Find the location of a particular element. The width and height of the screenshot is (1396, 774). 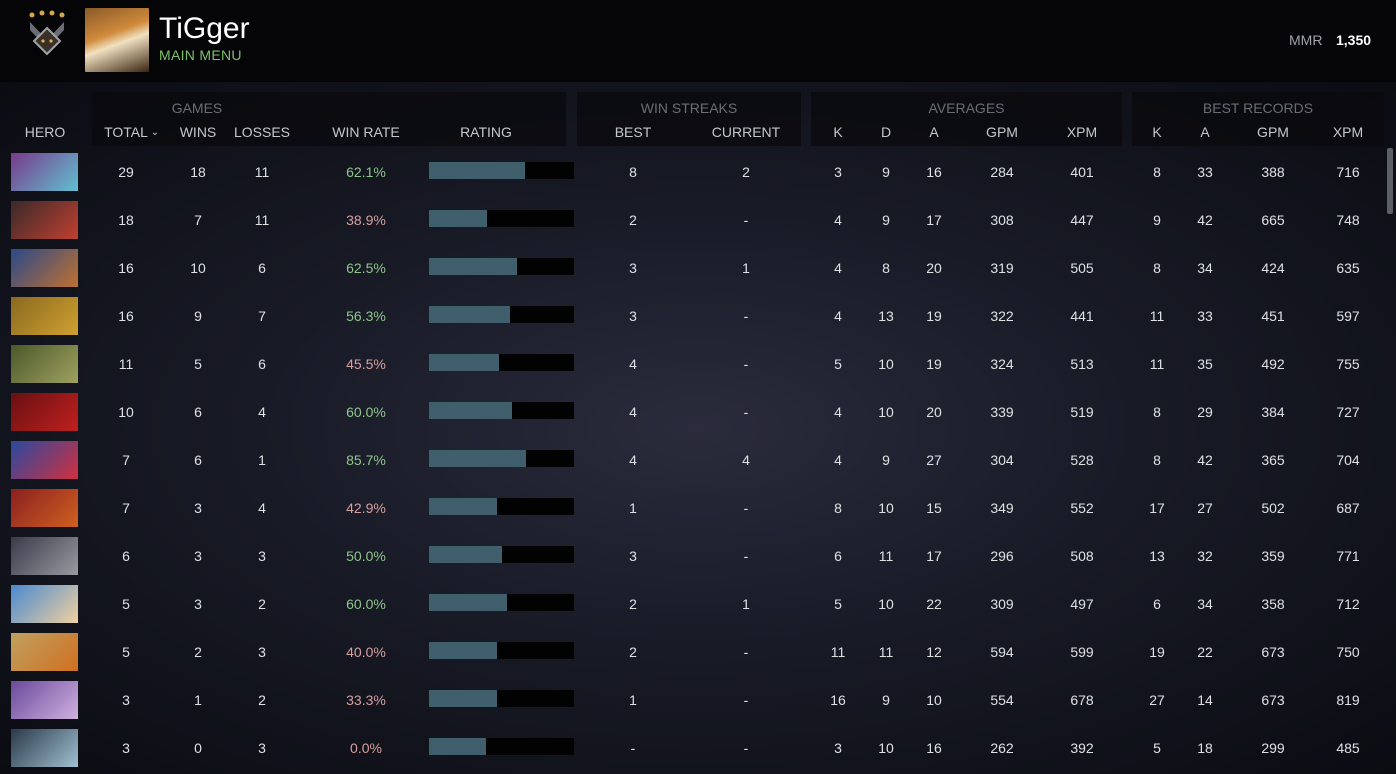

cell-bk: 9 is located at coordinates (1157, 220).